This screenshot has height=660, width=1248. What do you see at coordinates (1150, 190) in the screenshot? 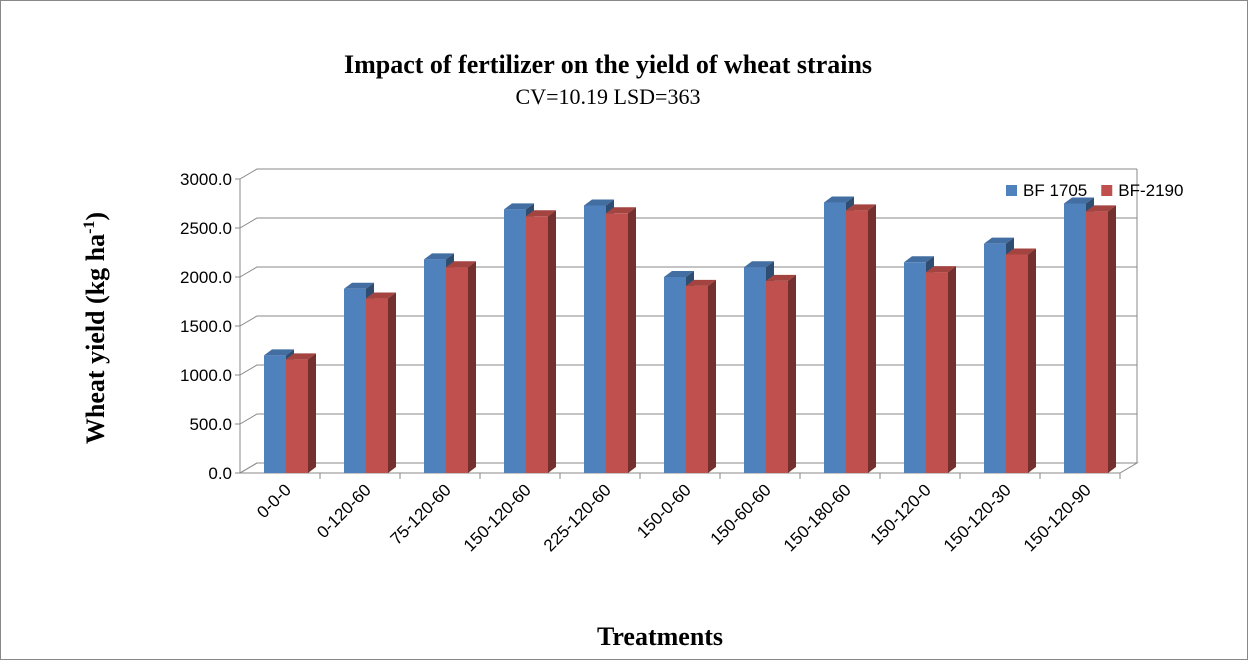
I see `legend-label: BF-2190` at bounding box center [1150, 190].